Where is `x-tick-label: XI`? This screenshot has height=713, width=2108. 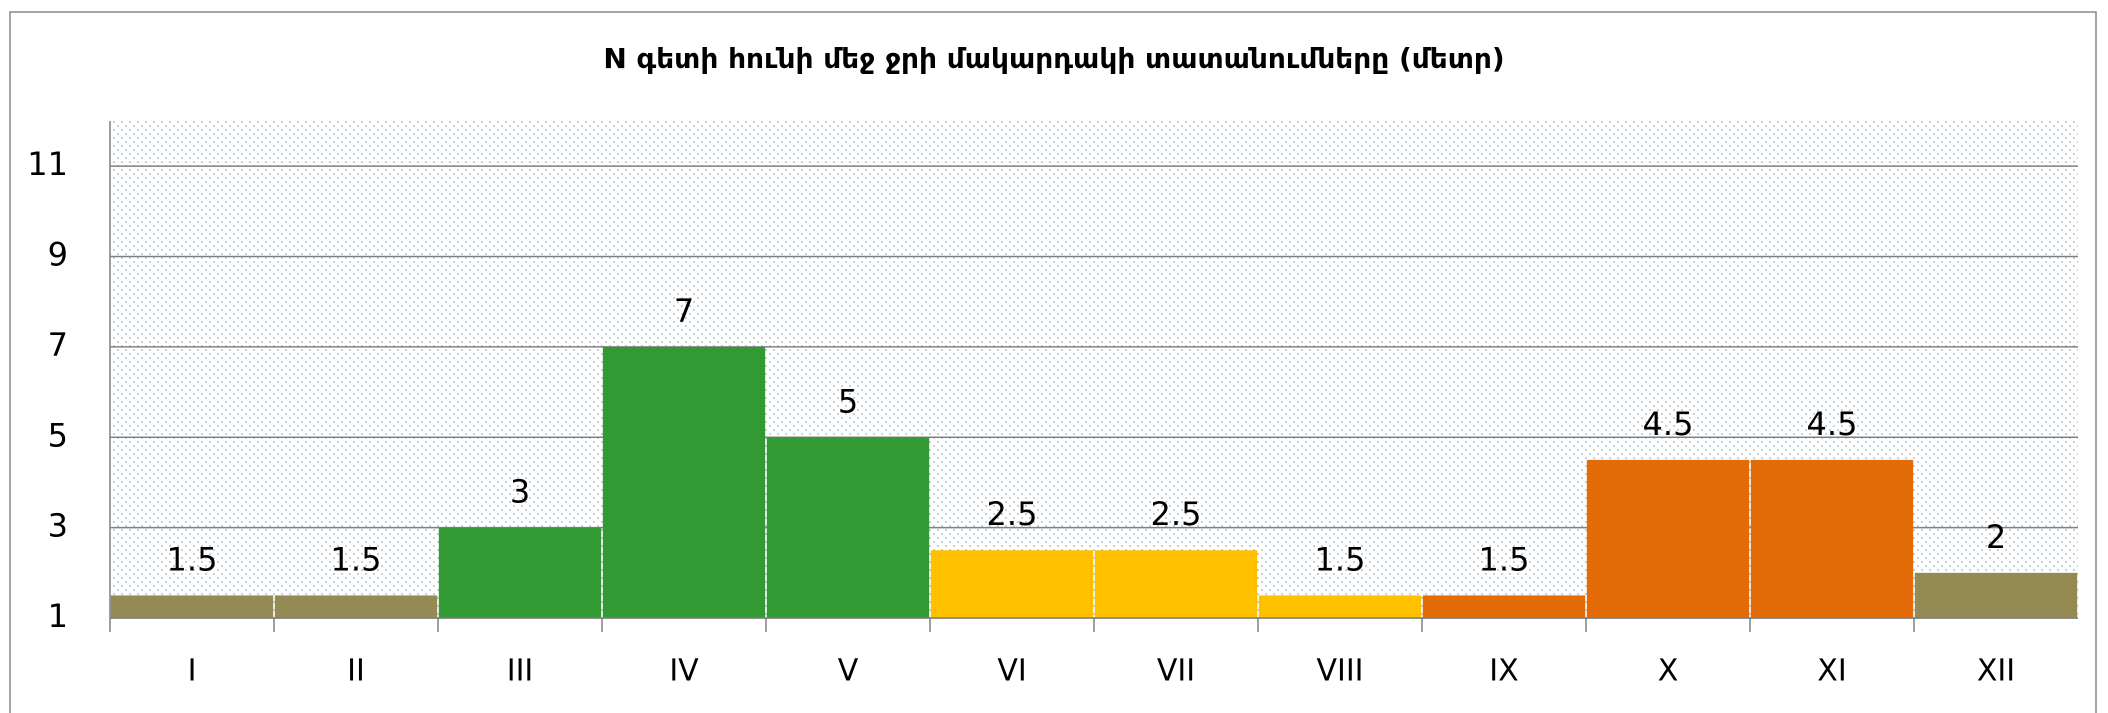
x-tick-label: XI is located at coordinates (1831, 671).